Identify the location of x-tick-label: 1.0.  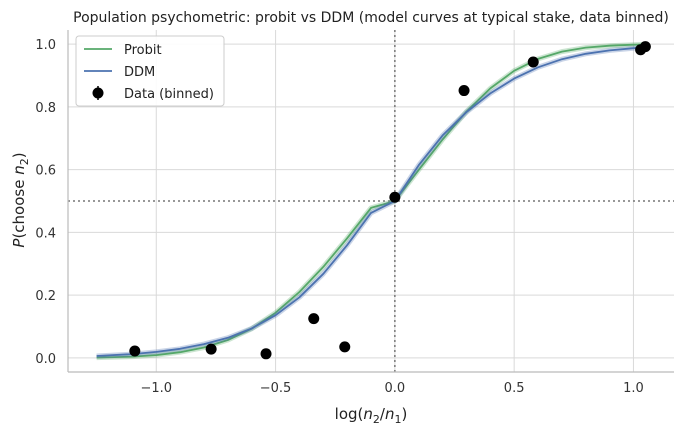
(633, 388).